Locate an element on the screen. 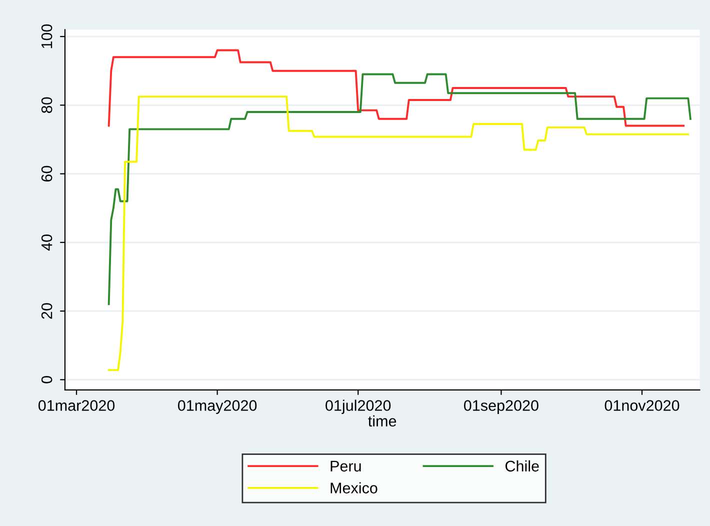 This screenshot has width=710, height=526. y-tick-label: 100 is located at coordinates (46, 36).